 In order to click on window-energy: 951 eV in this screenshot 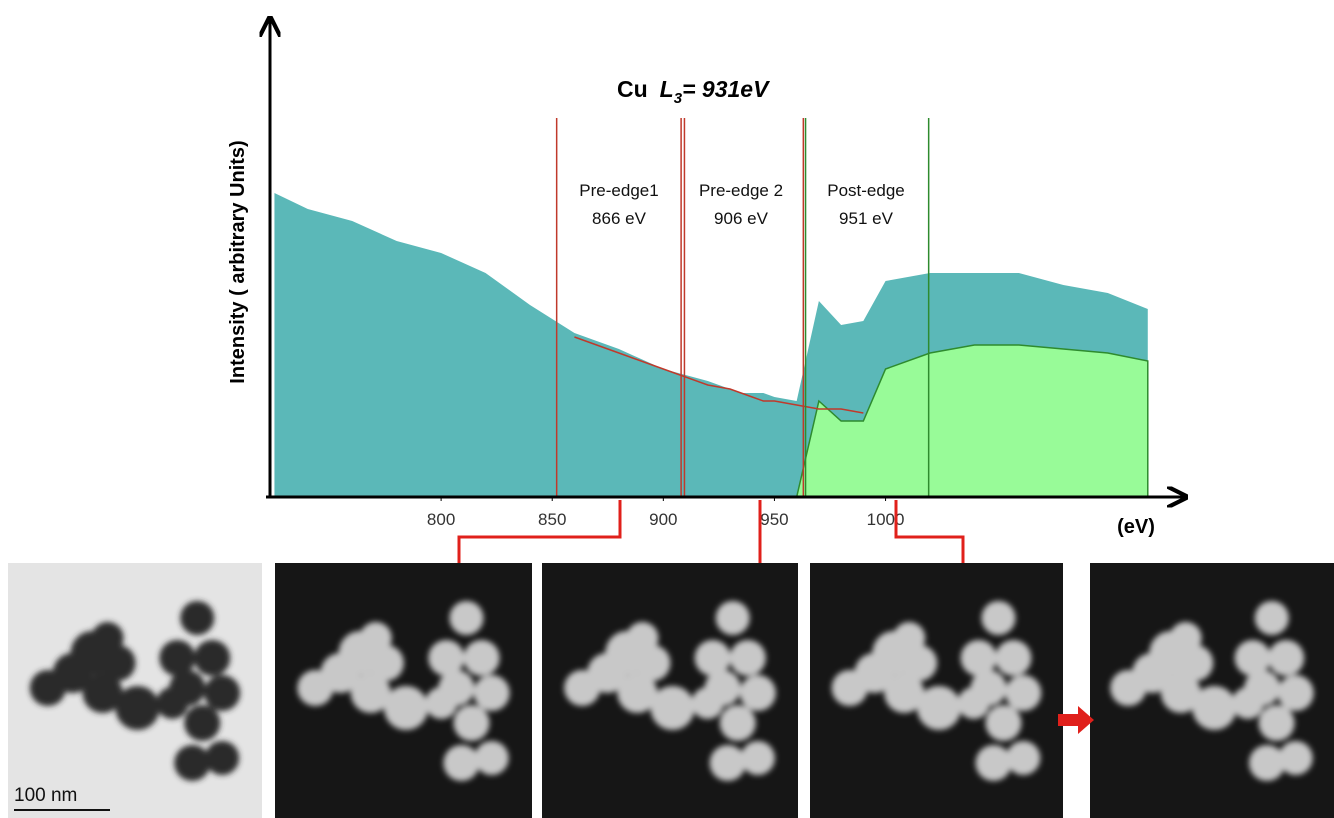, I will do `click(866, 218)`.